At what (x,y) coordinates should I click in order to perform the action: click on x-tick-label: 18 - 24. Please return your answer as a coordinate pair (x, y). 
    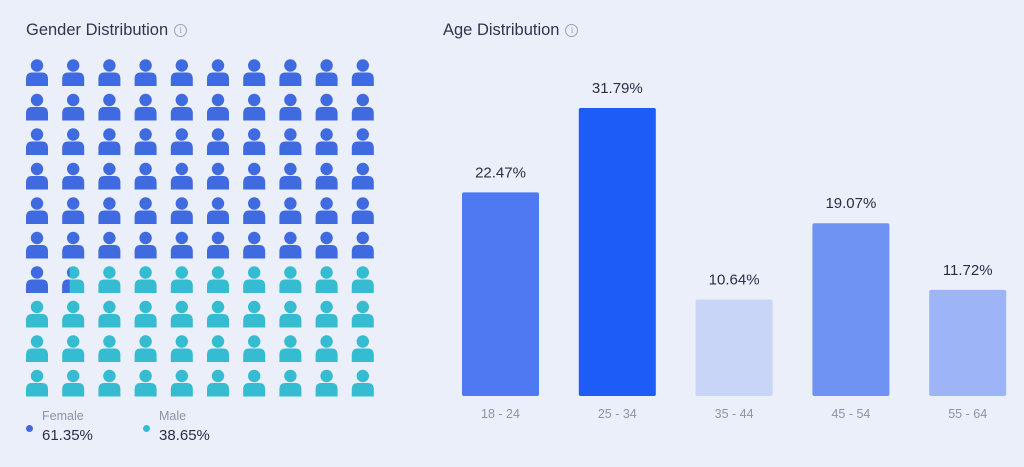
    Looking at the image, I should click on (500, 414).